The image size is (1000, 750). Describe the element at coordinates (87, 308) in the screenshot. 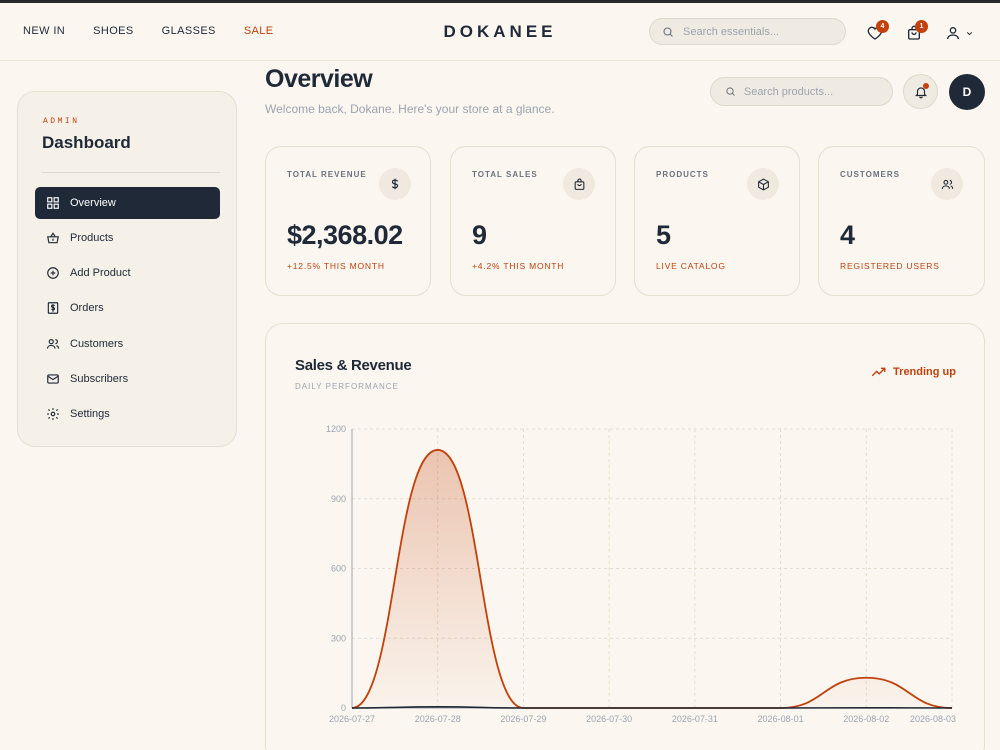

I see `sidebar-item-label: Orders` at that location.